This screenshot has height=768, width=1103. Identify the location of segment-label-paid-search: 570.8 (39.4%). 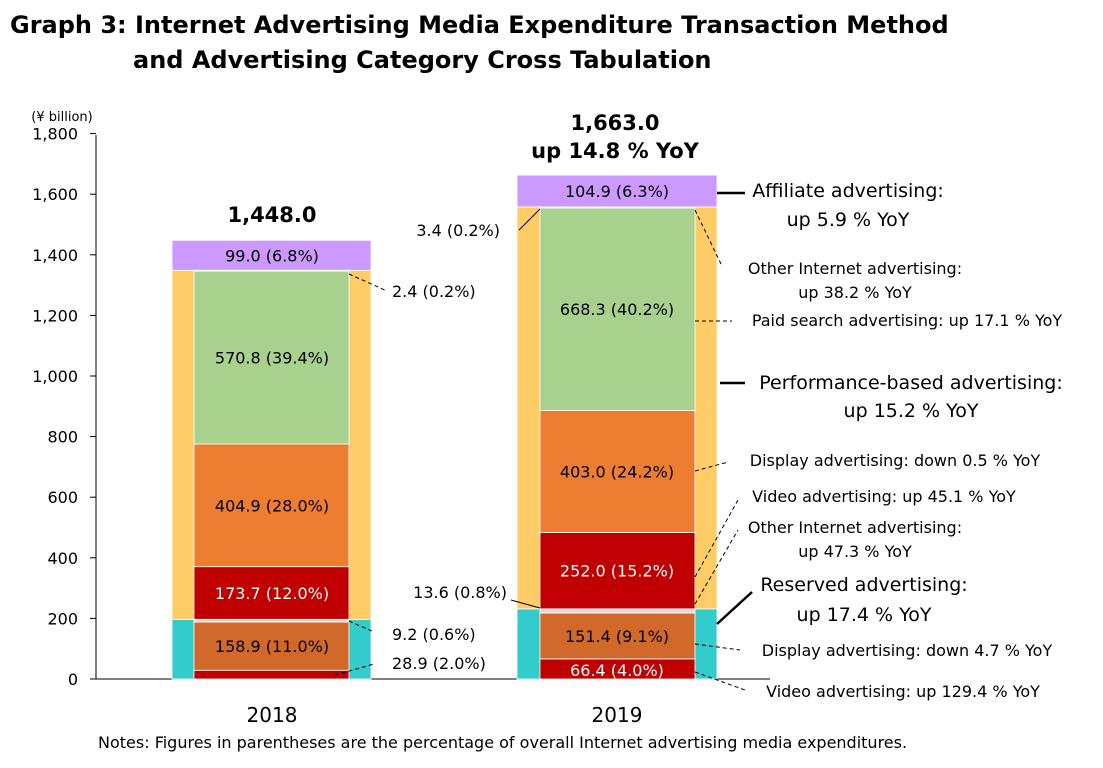
(272, 358).